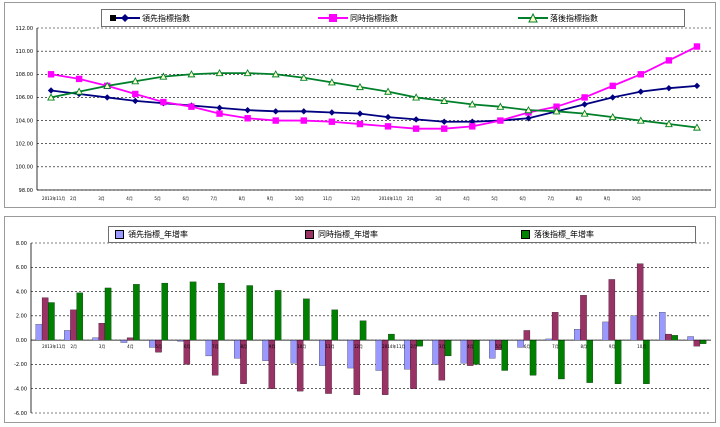  I want to click on line-chart-y-tick-label: 108.00, so click(25, 75).